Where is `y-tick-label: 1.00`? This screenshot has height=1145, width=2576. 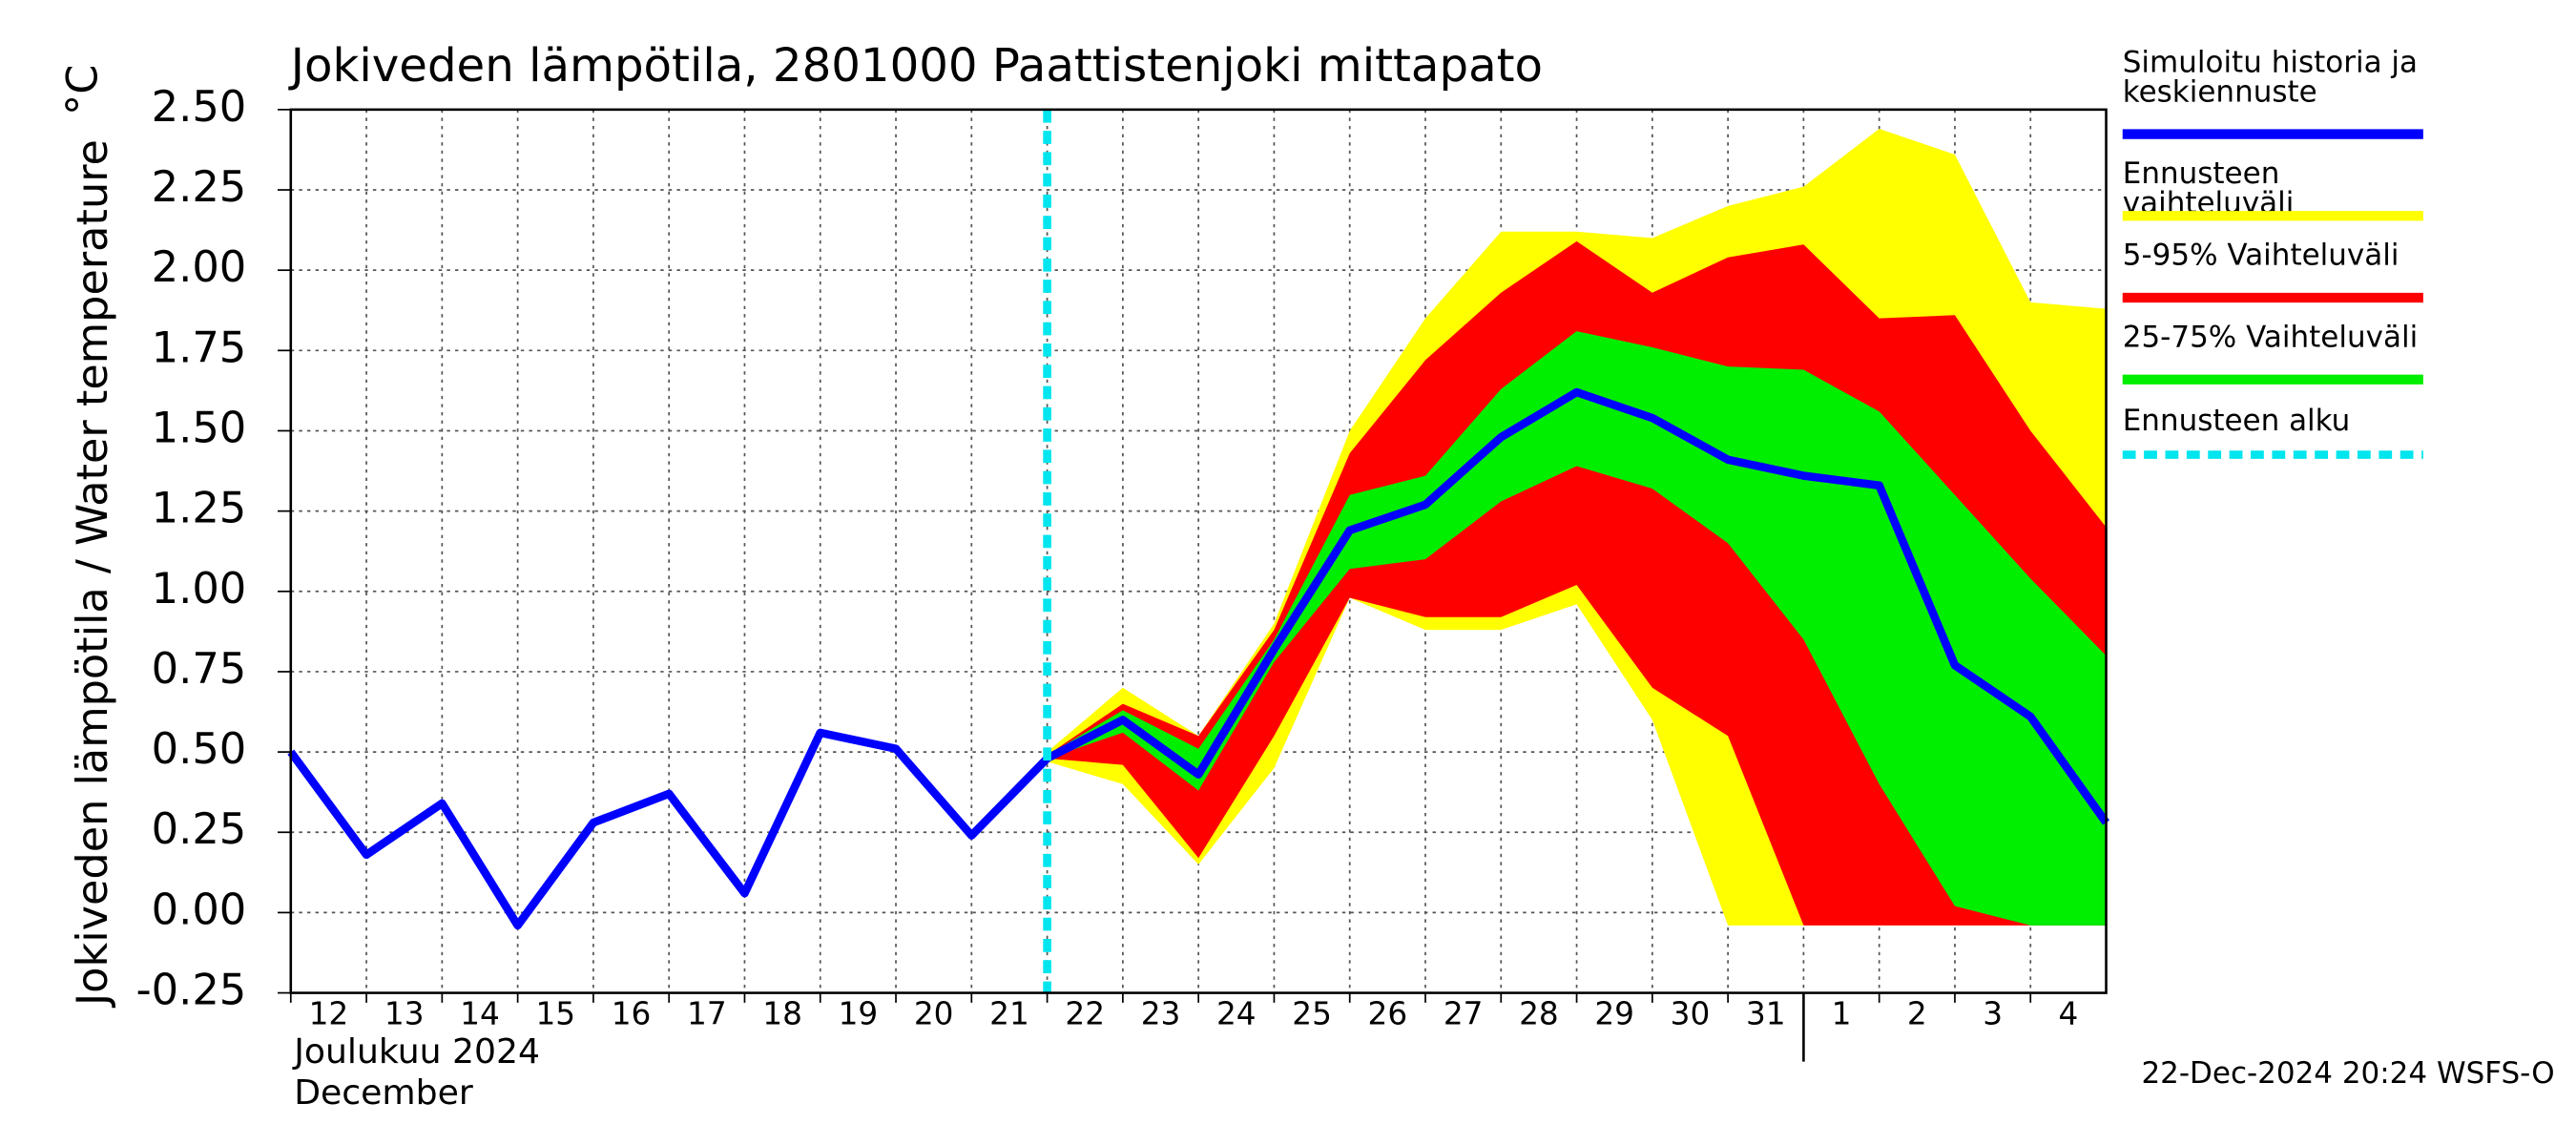
y-tick-label: 1.00 is located at coordinates (199, 589).